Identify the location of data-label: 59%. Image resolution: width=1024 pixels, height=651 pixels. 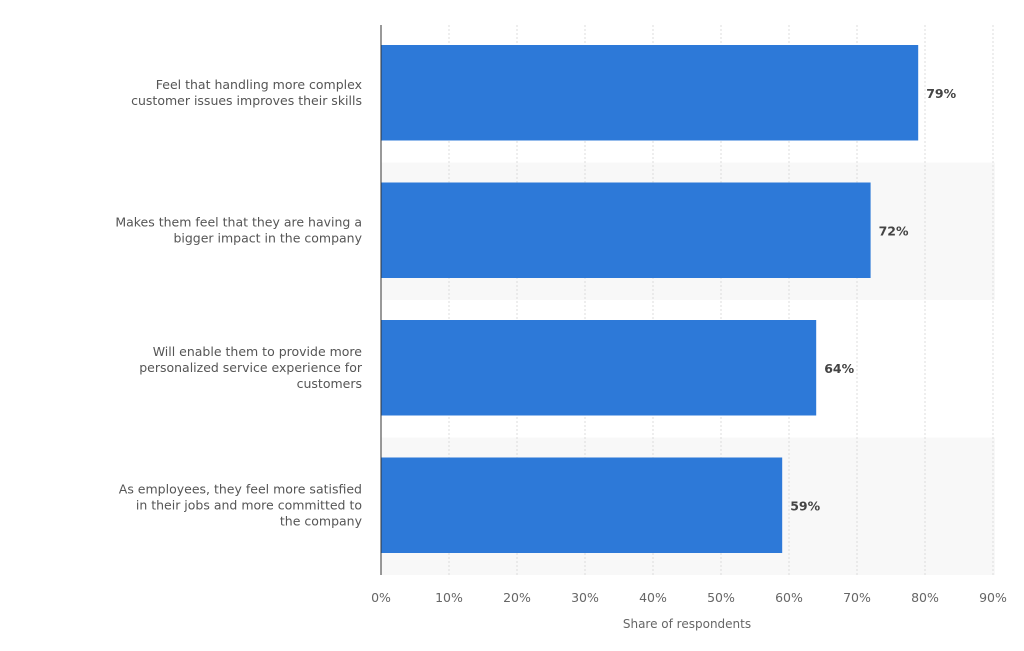
(805, 505).